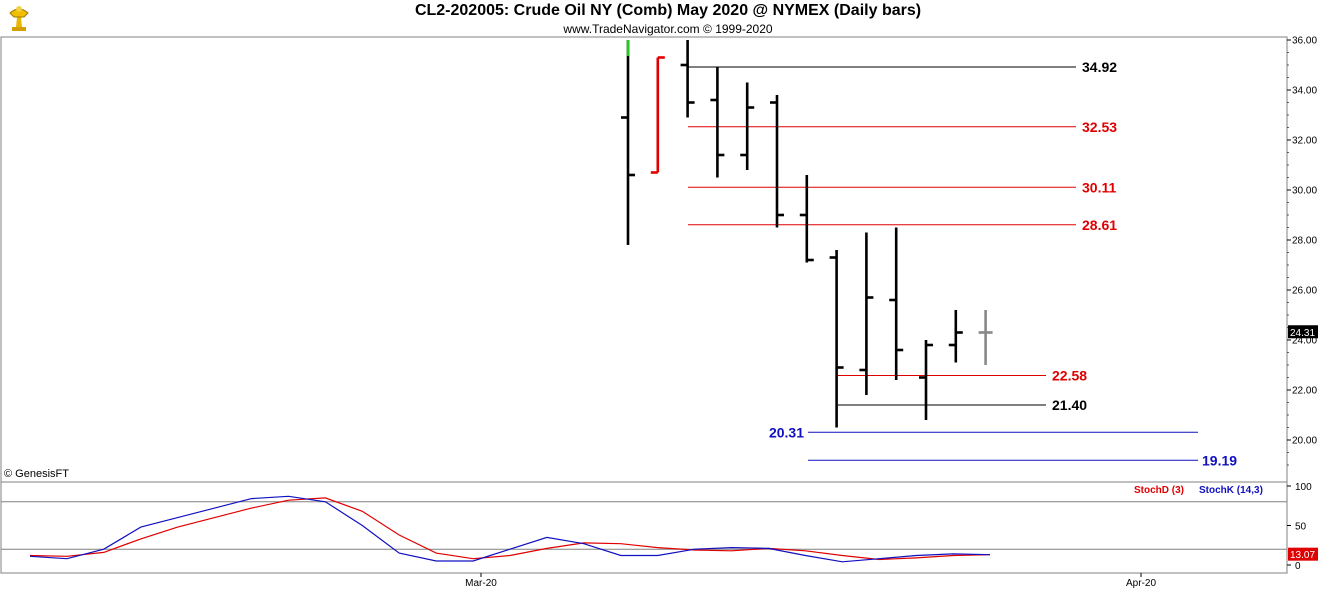 This screenshot has width=1336, height=591. Describe the element at coordinates (1099, 127) in the screenshot. I see `level-label: 32.53` at that location.